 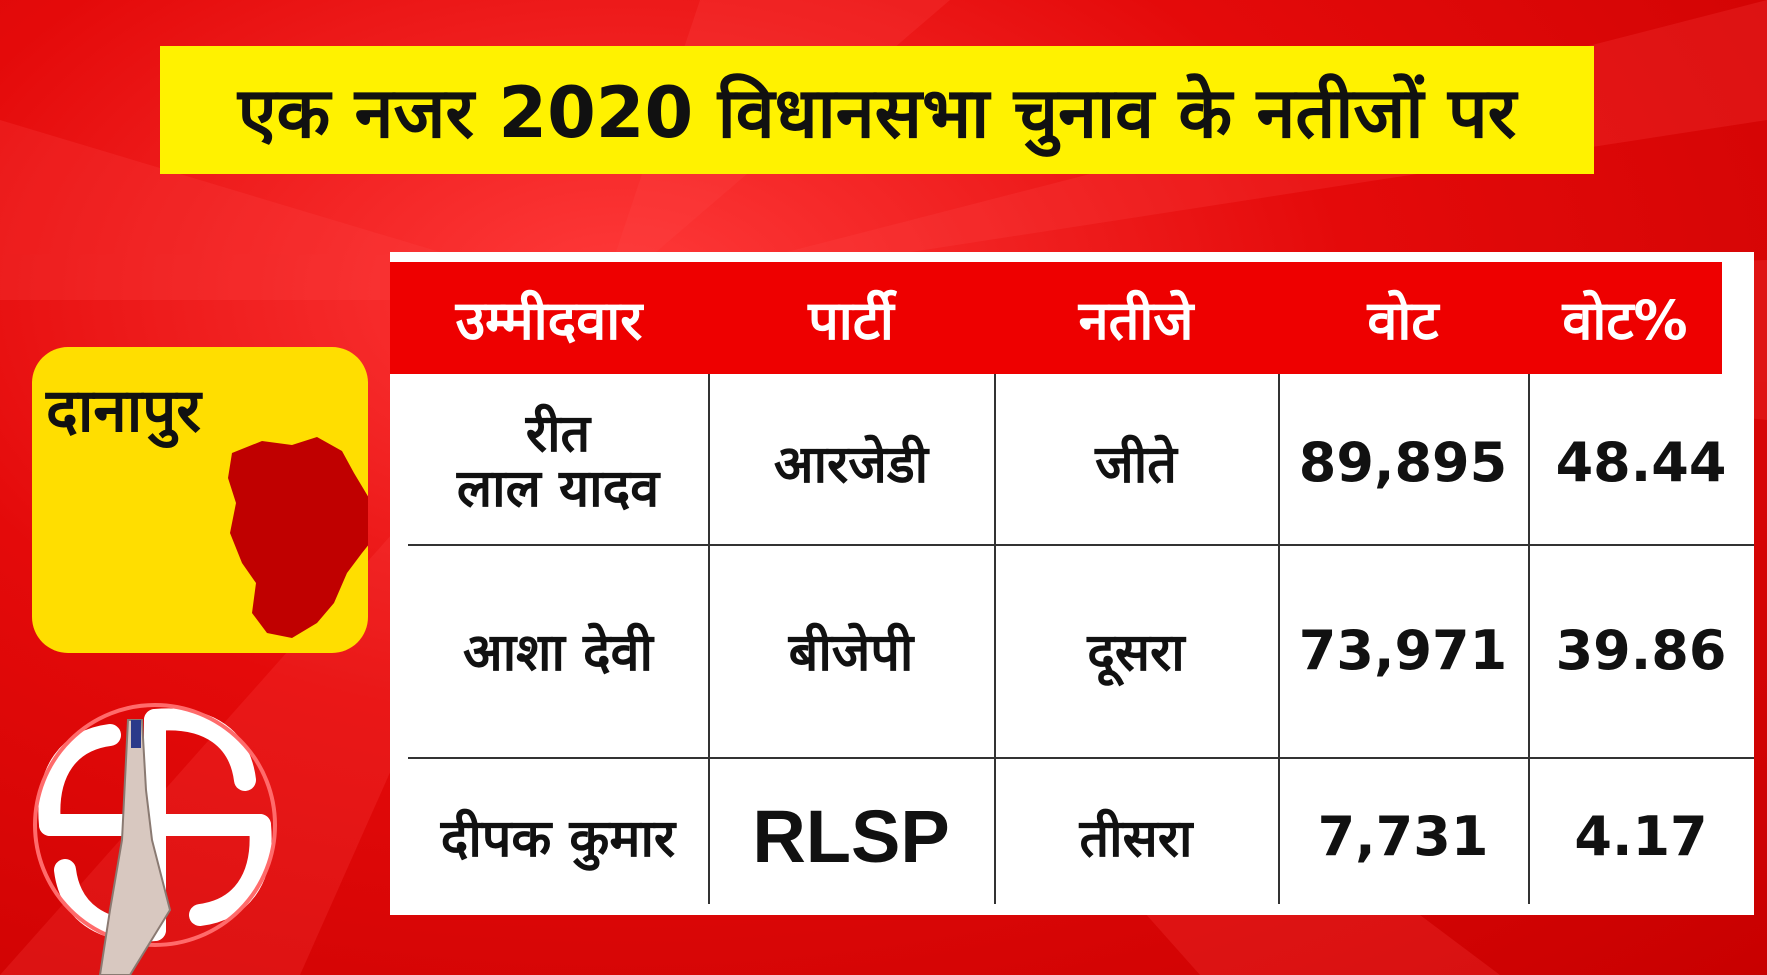 I want to click on result-cell: दूसरा, so click(x=1136, y=653).